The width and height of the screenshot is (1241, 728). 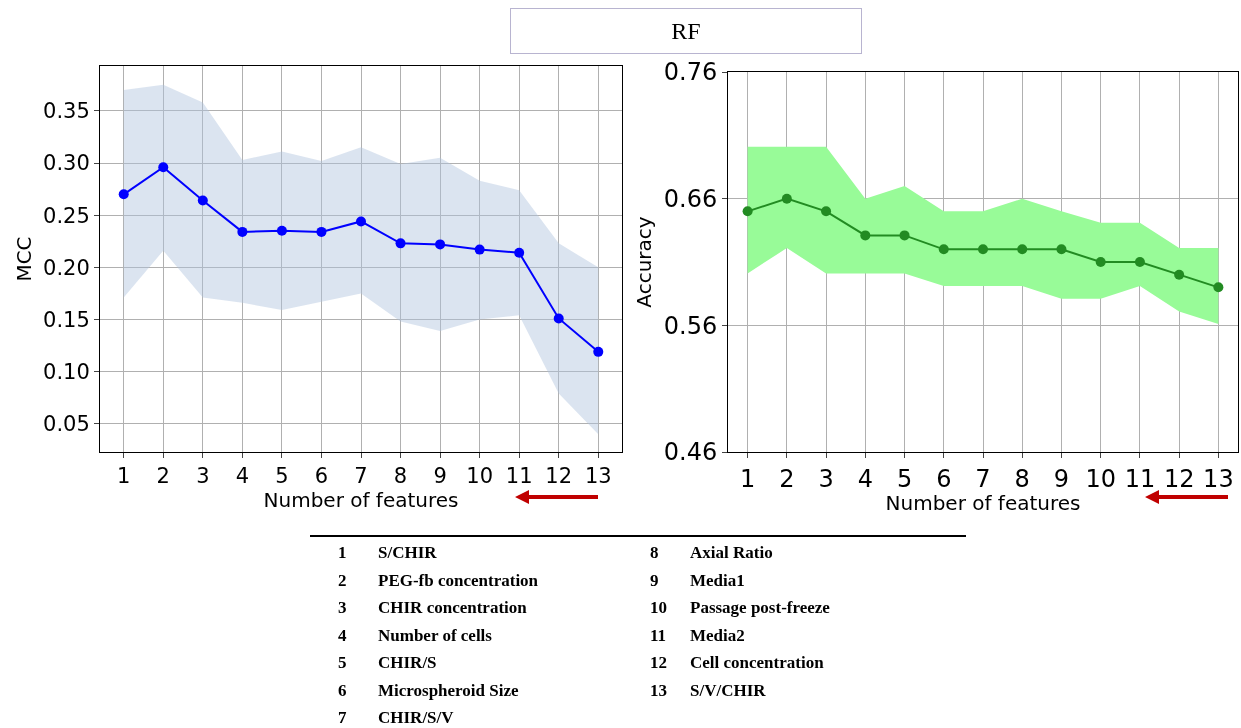 I want to click on text: 6 Microspheroid Size, so click(x=428, y=690).